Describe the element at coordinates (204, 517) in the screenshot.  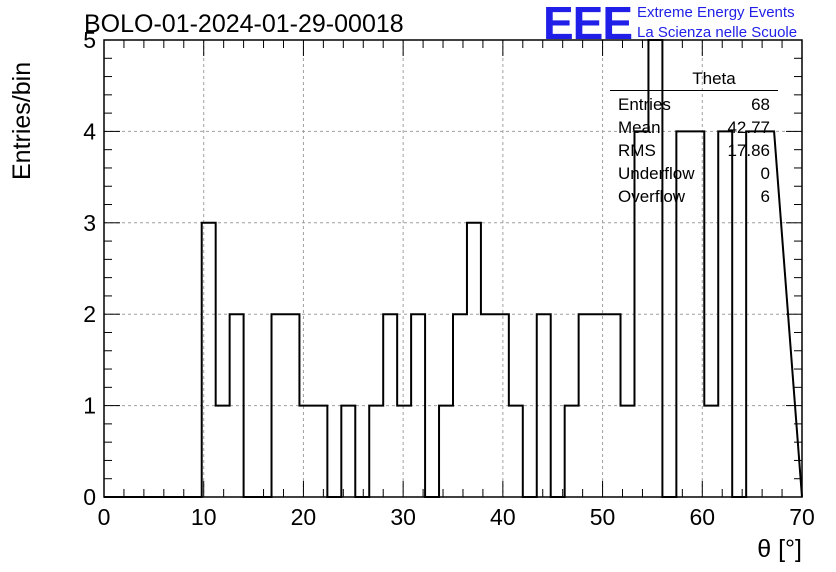
I see `x-tick-label: 10` at that location.